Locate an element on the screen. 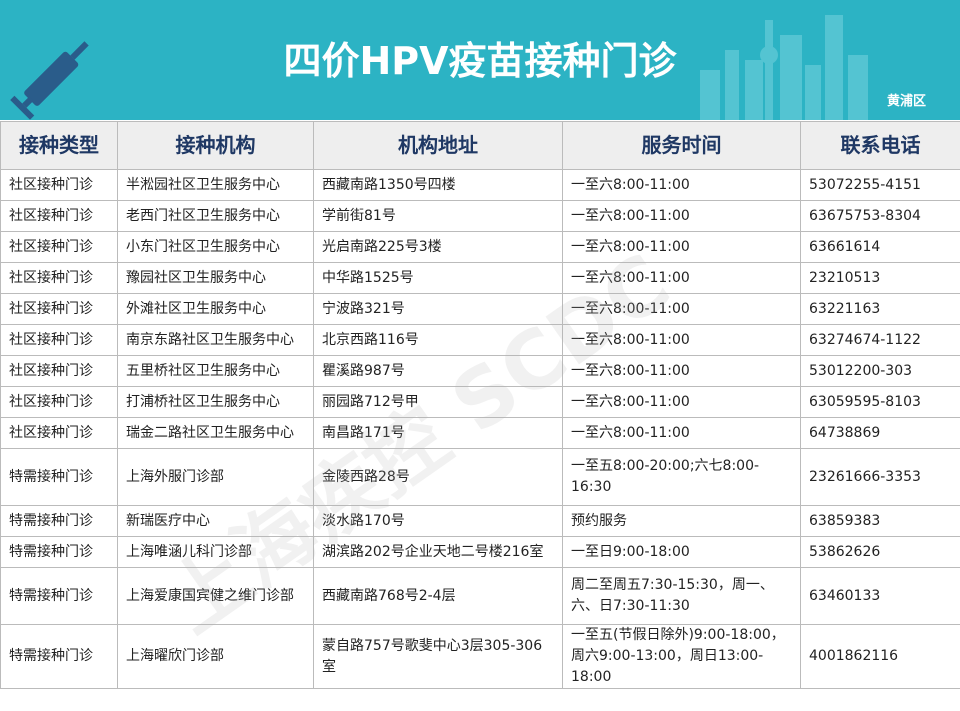  table-cell: 63059595-8103 is located at coordinates (880, 402).